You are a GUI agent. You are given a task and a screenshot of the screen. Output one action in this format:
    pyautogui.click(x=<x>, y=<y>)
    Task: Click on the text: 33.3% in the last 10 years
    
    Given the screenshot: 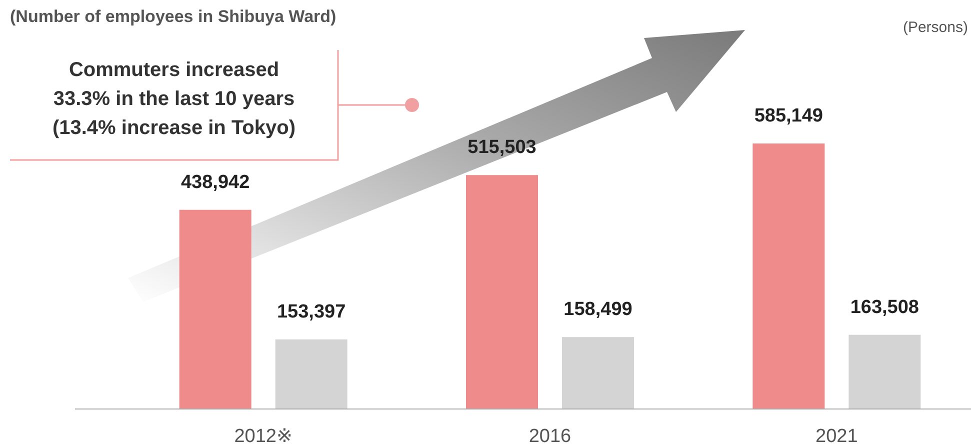 What is the action you would take?
    pyautogui.click(x=174, y=99)
    